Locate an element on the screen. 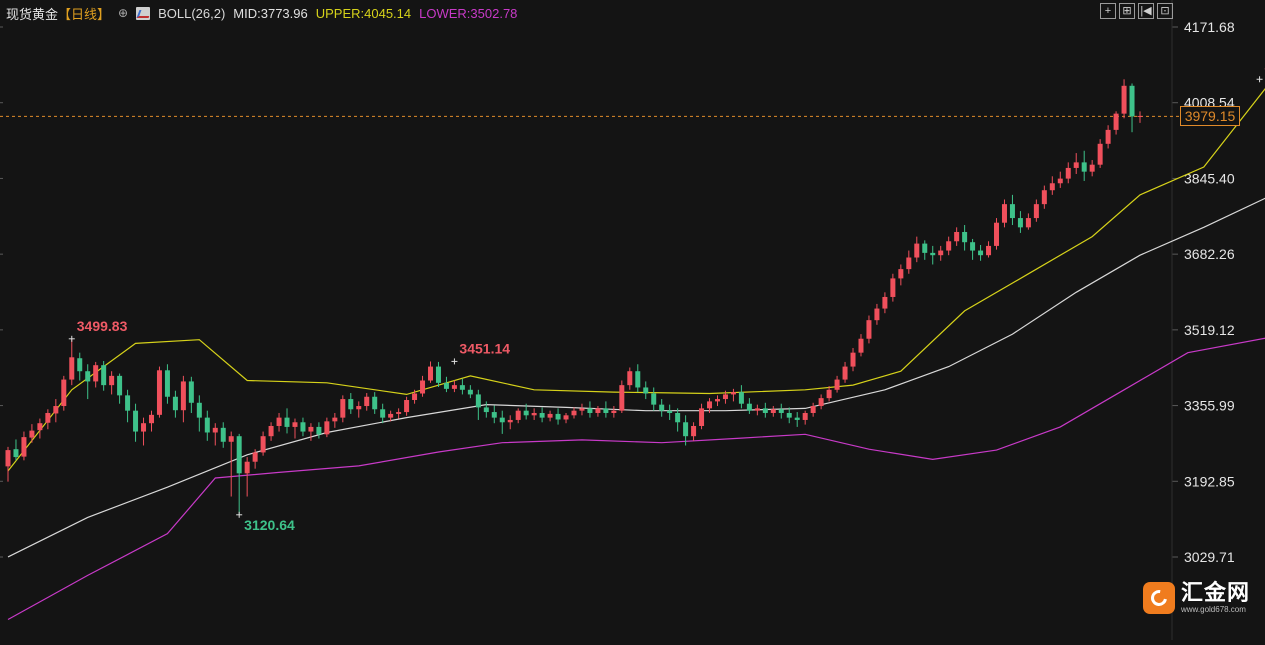 The height and width of the screenshot is (645, 1265). indicator-icon is located at coordinates (143, 13).